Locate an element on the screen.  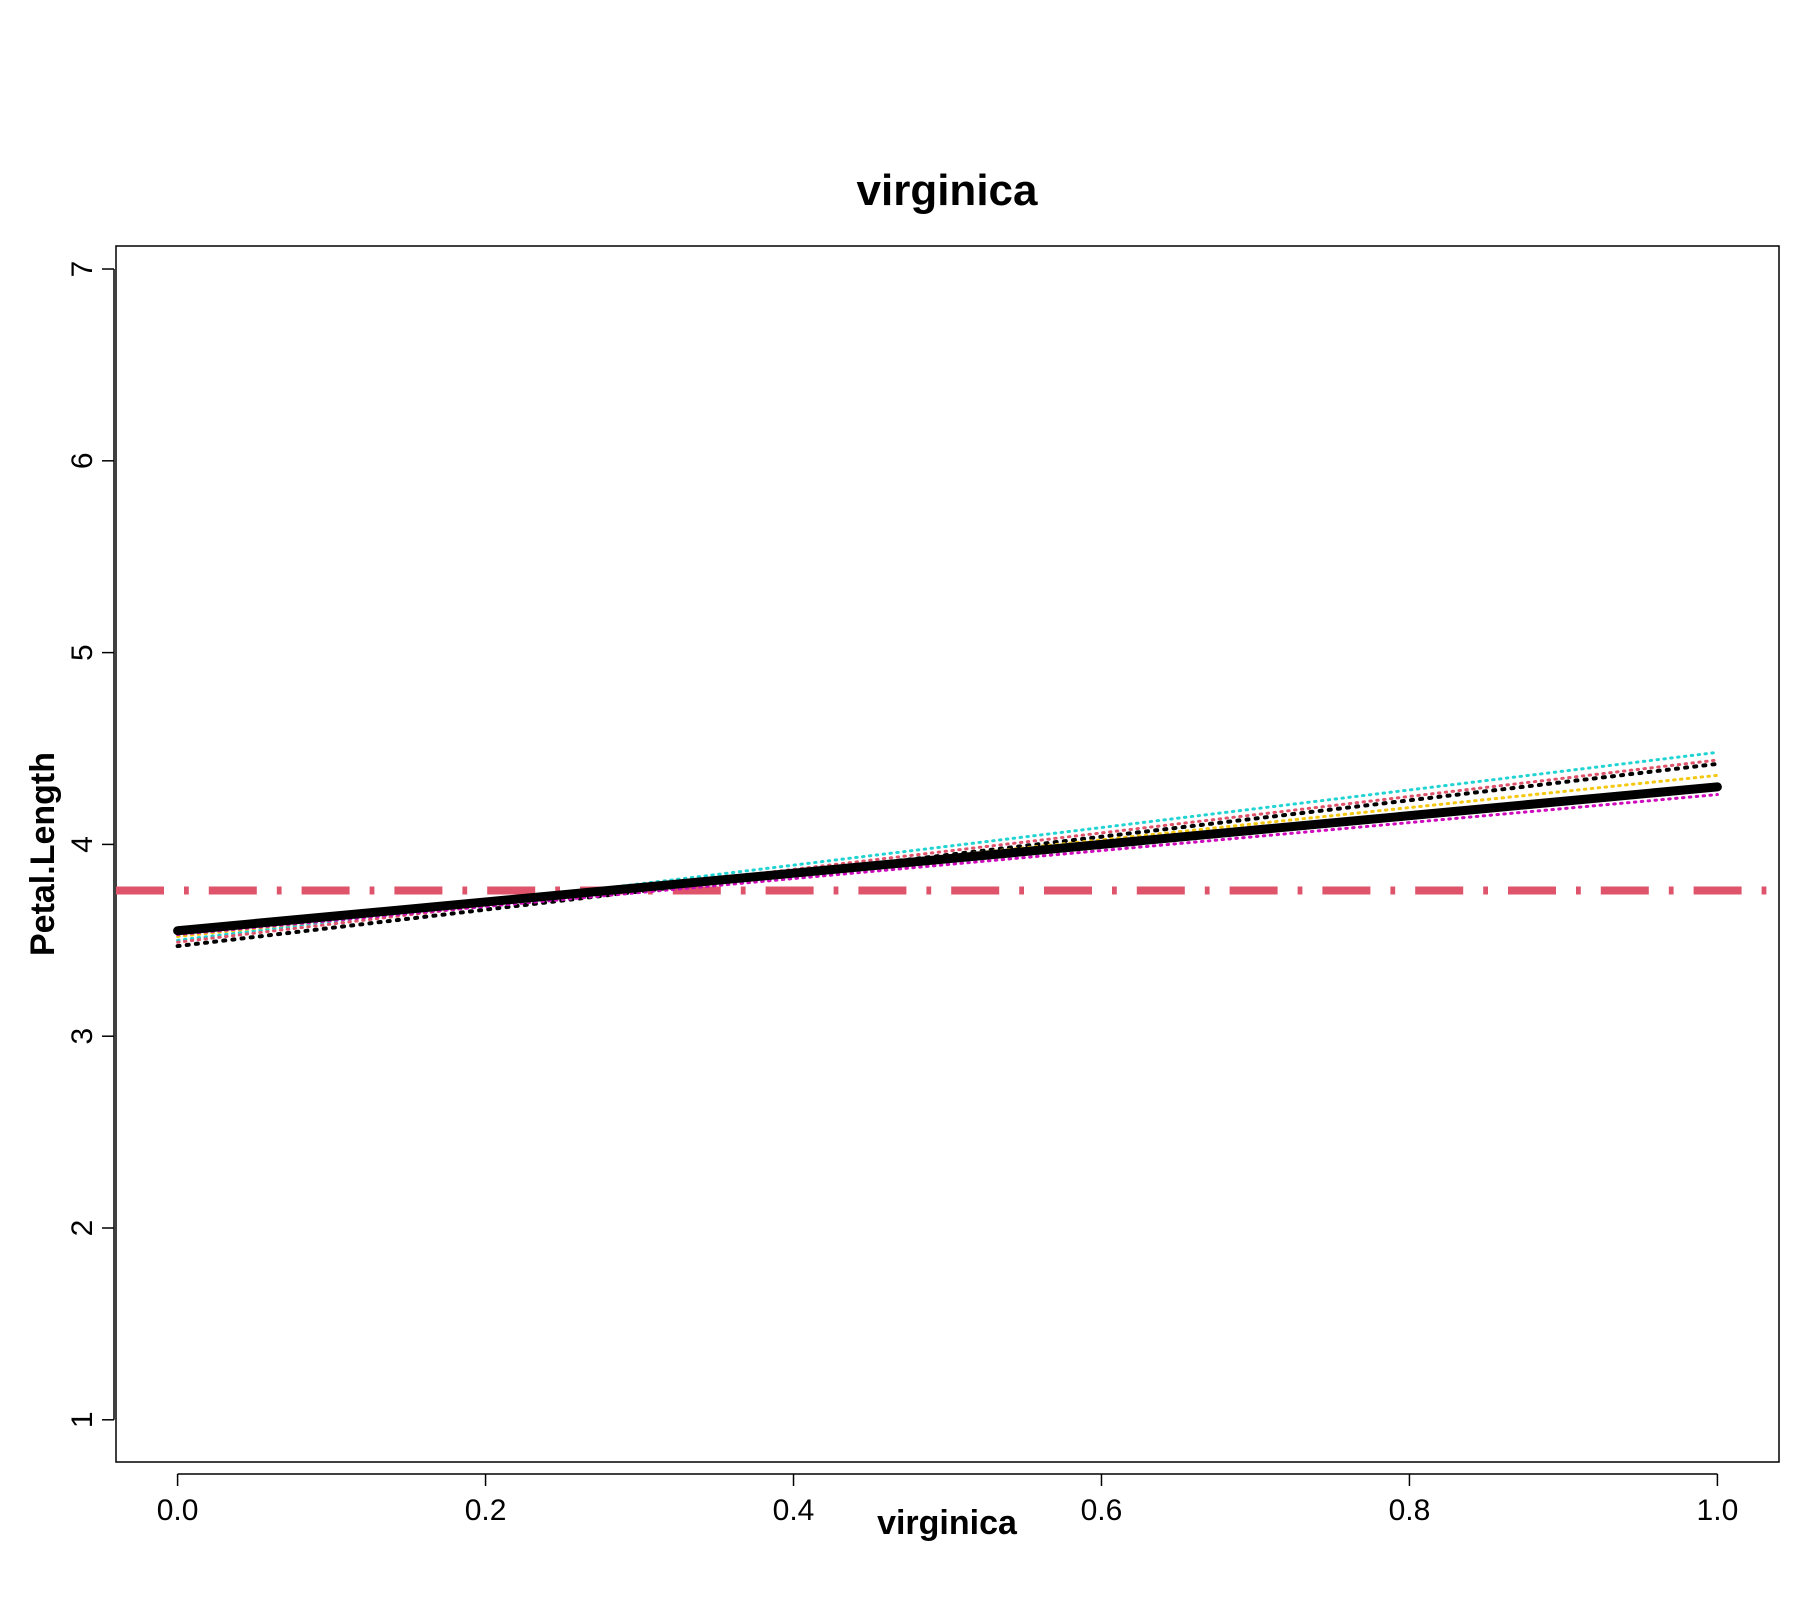
y-tick-label: 6 is located at coordinates (82, 460).